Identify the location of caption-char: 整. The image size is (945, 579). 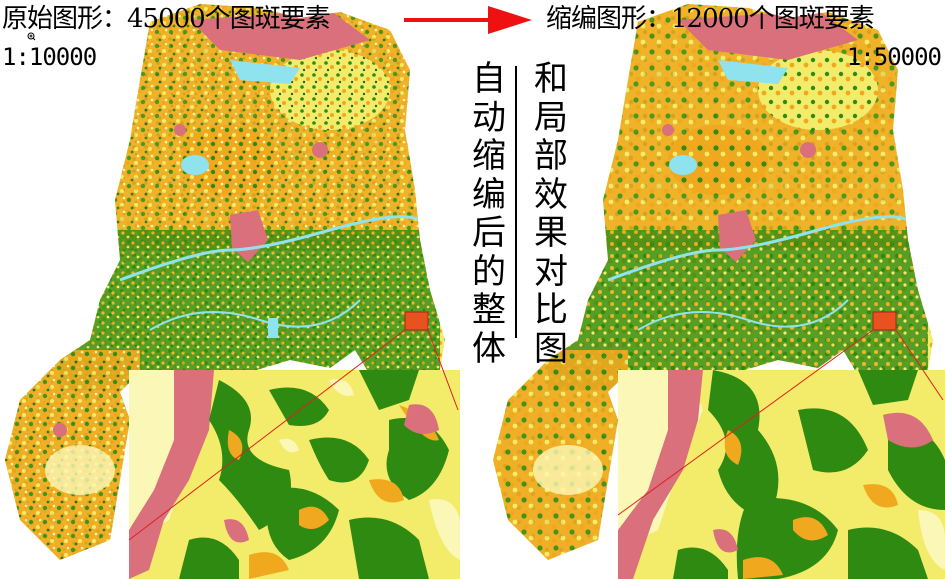
(489, 310).